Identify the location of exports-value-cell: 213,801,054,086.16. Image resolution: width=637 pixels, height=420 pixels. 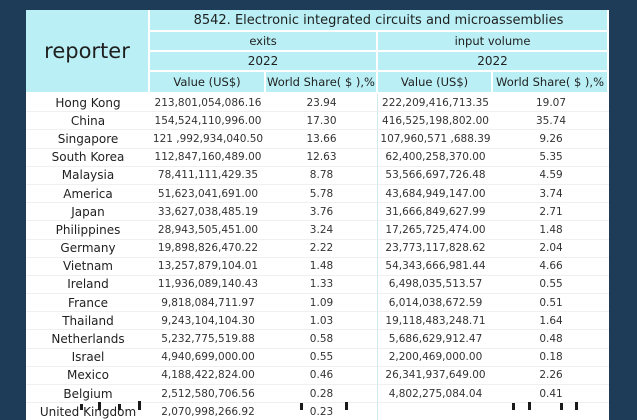
(208, 103).